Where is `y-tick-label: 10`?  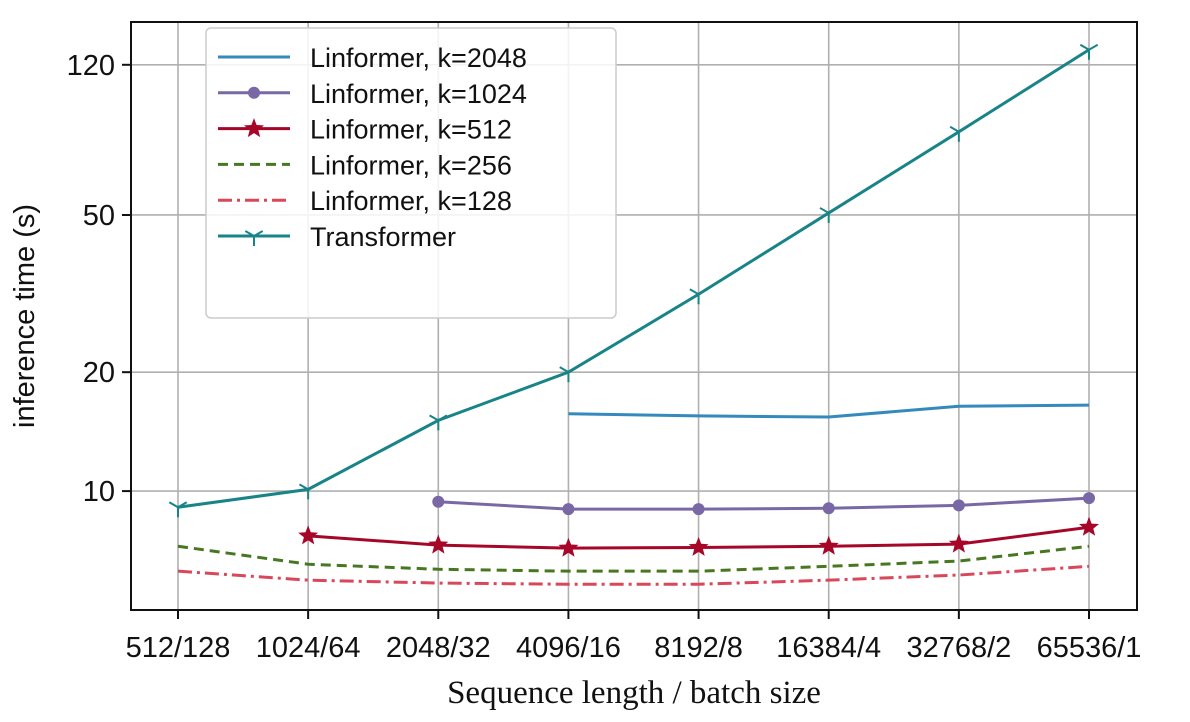
y-tick-label: 10 is located at coordinates (99, 492).